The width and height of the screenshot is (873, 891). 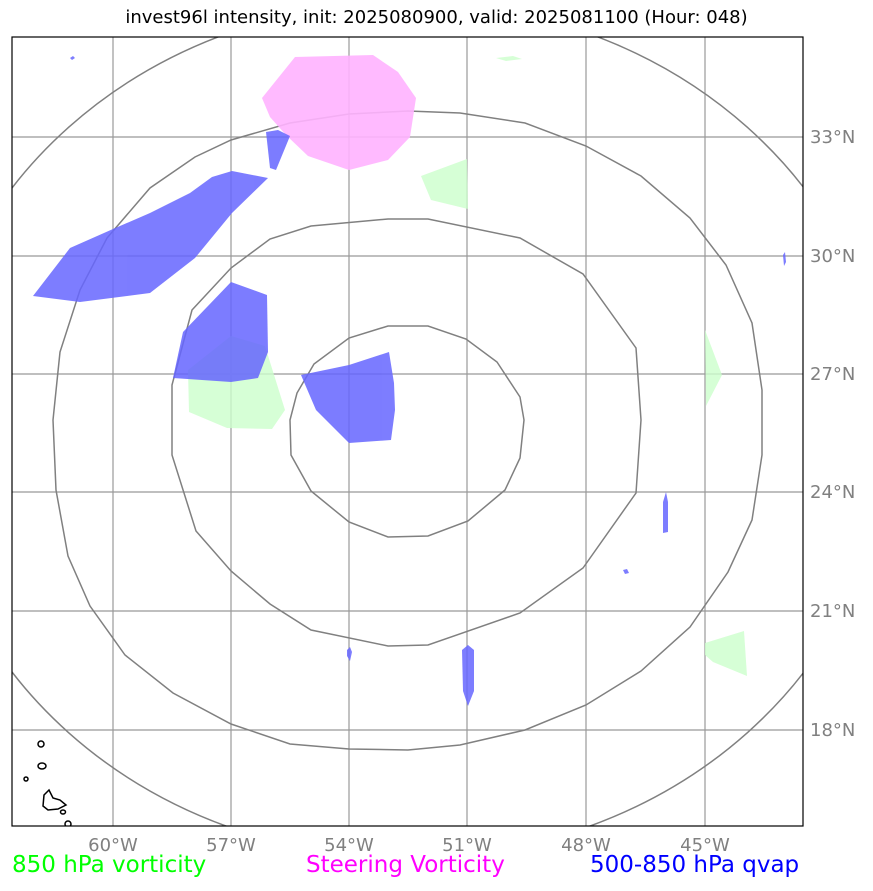 I want to click on qvap-area-south-dot, so click(x=349, y=654).